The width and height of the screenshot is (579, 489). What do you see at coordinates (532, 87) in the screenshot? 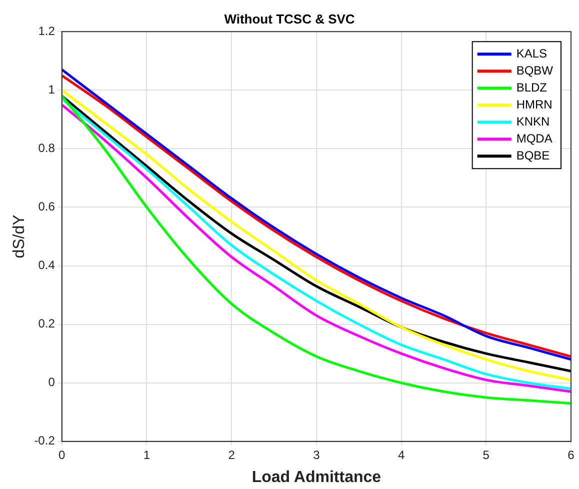
I see `legend-label: BLDZ` at bounding box center [532, 87].